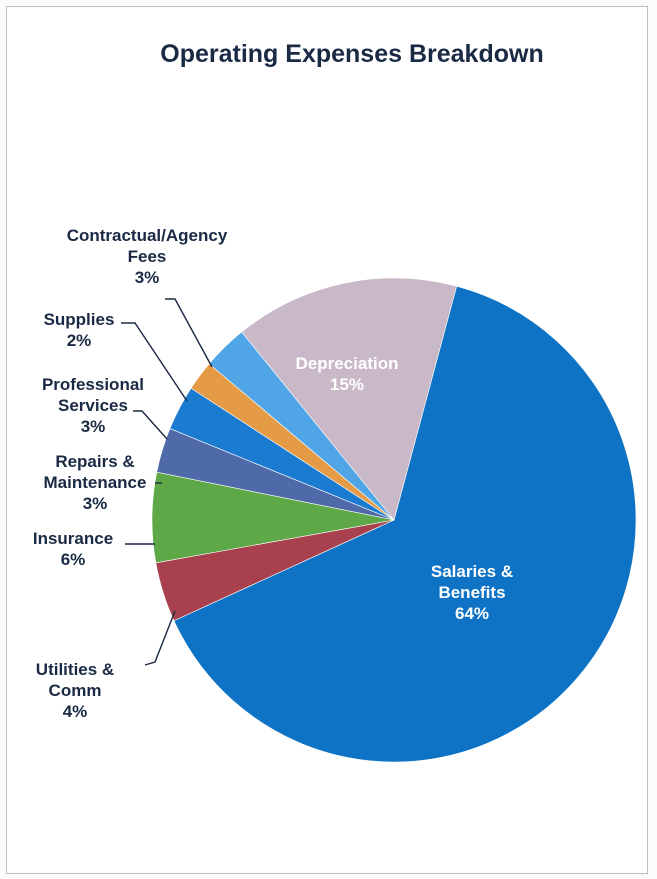 This screenshot has height=879, width=657. Describe the element at coordinates (347, 363) in the screenshot. I see `slice-name-label: Depreciation` at that location.